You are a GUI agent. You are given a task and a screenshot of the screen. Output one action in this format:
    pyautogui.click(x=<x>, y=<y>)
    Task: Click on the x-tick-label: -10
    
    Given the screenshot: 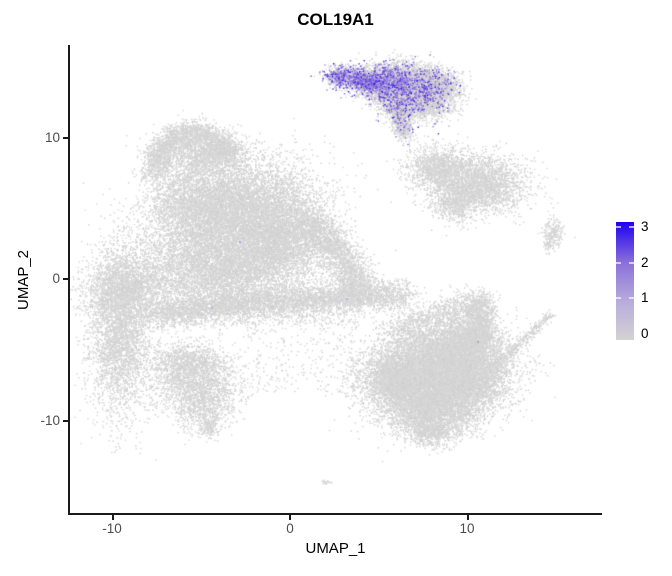 What is the action you would take?
    pyautogui.click(x=112, y=528)
    